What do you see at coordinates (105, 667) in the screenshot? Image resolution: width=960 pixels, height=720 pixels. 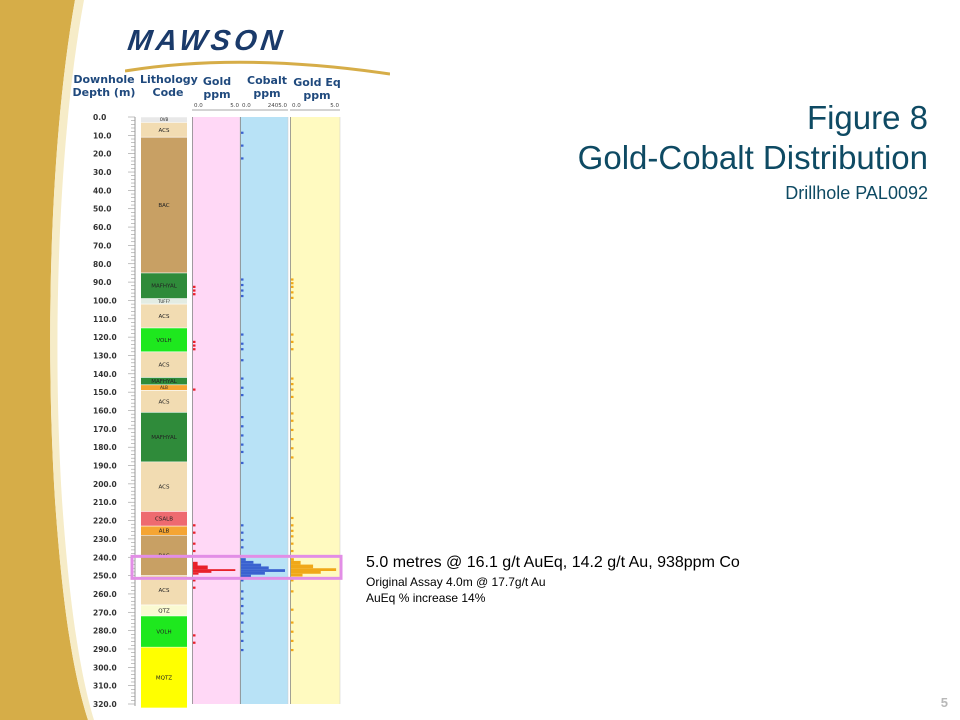 I see `depth-tick-label: 300.0` at bounding box center [105, 667].